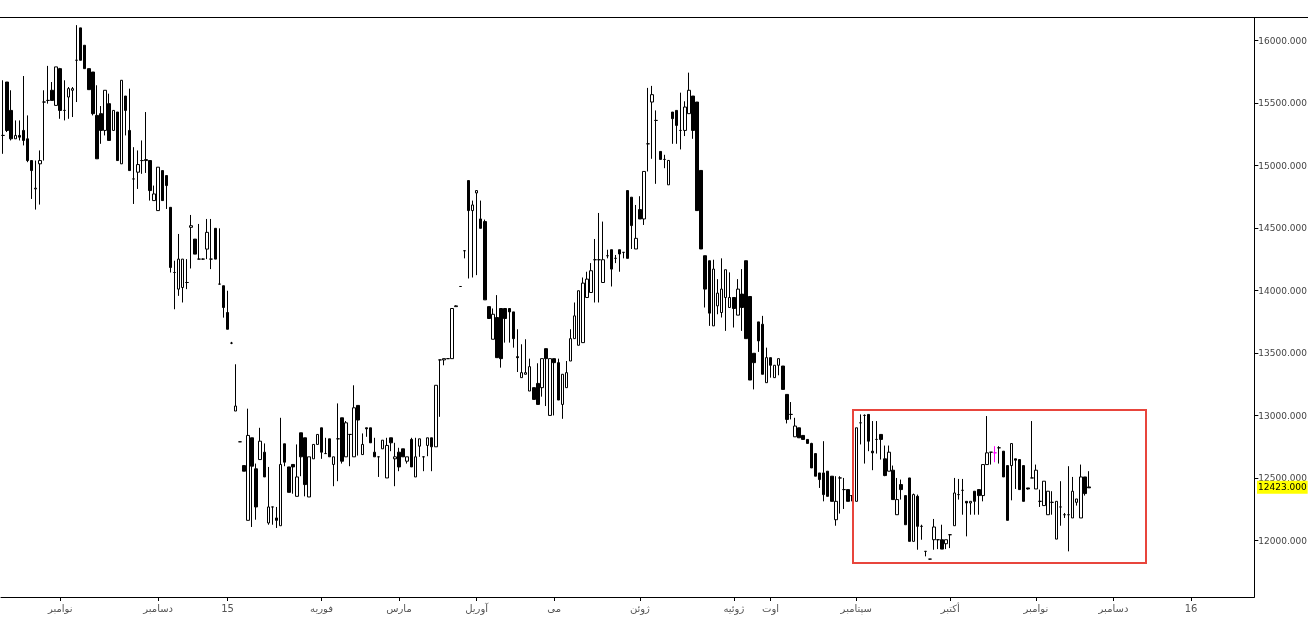 The width and height of the screenshot is (1310, 631). What do you see at coordinates (1283, 353) in the screenshot?
I see `y-tick-label: 13500.000` at bounding box center [1283, 353].